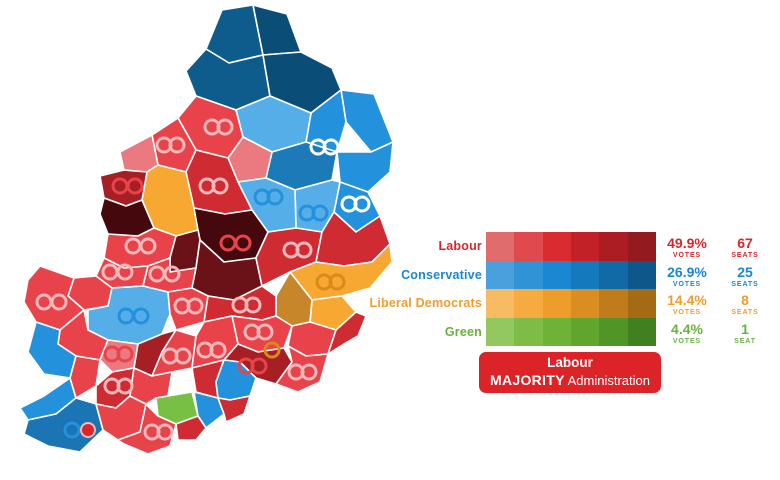  What do you see at coordinates (570, 363) in the screenshot?
I see `banner-party: Labour` at bounding box center [570, 363].